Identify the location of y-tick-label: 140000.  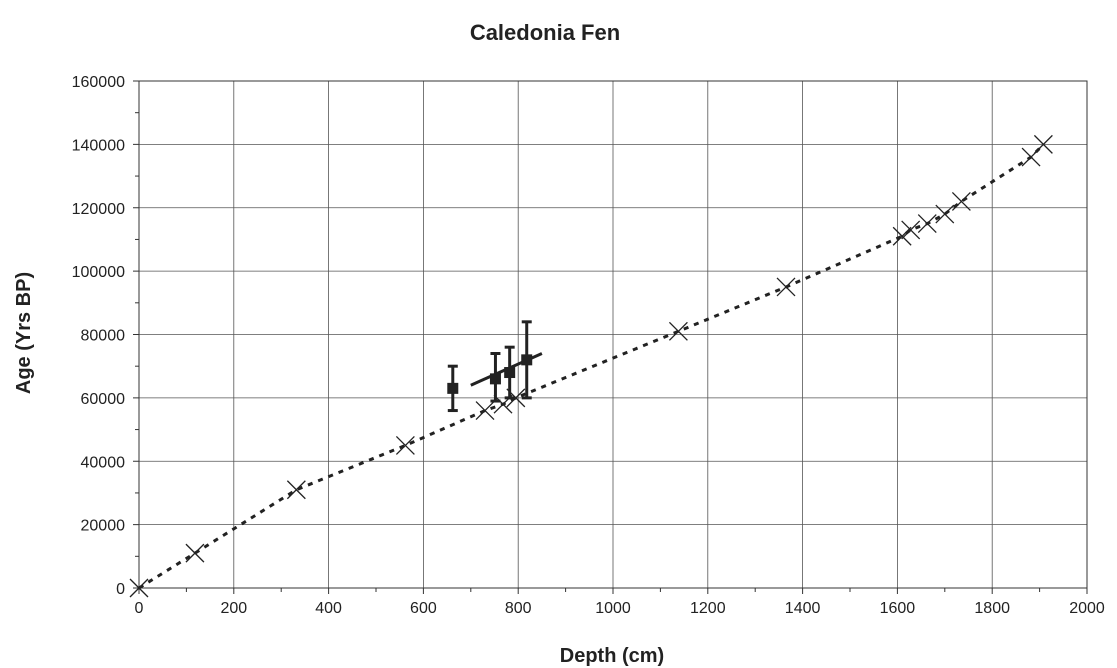
(98, 145).